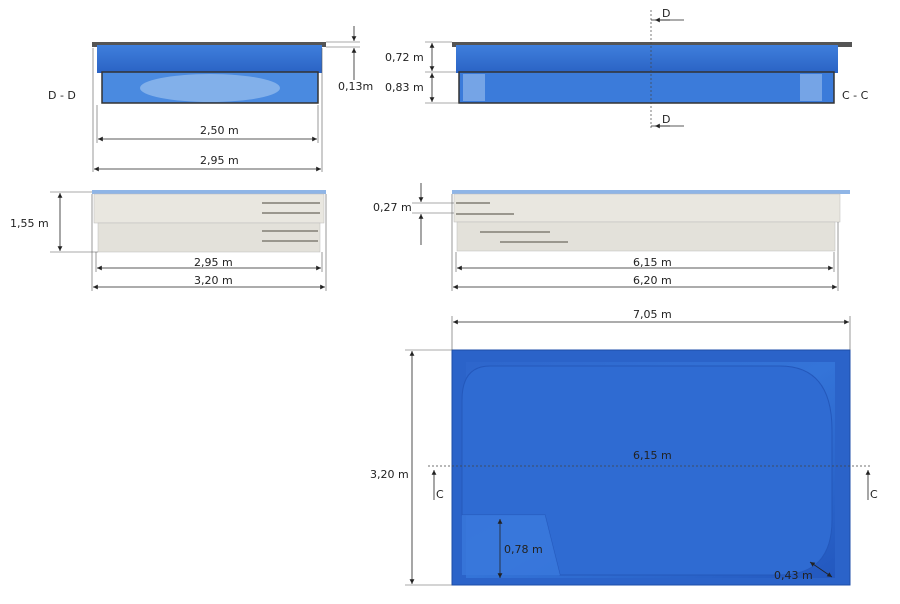 The image size is (900, 604). I want to click on elevation-long: 0,27 m 6,15 m 6,20 m, so click(611, 237).